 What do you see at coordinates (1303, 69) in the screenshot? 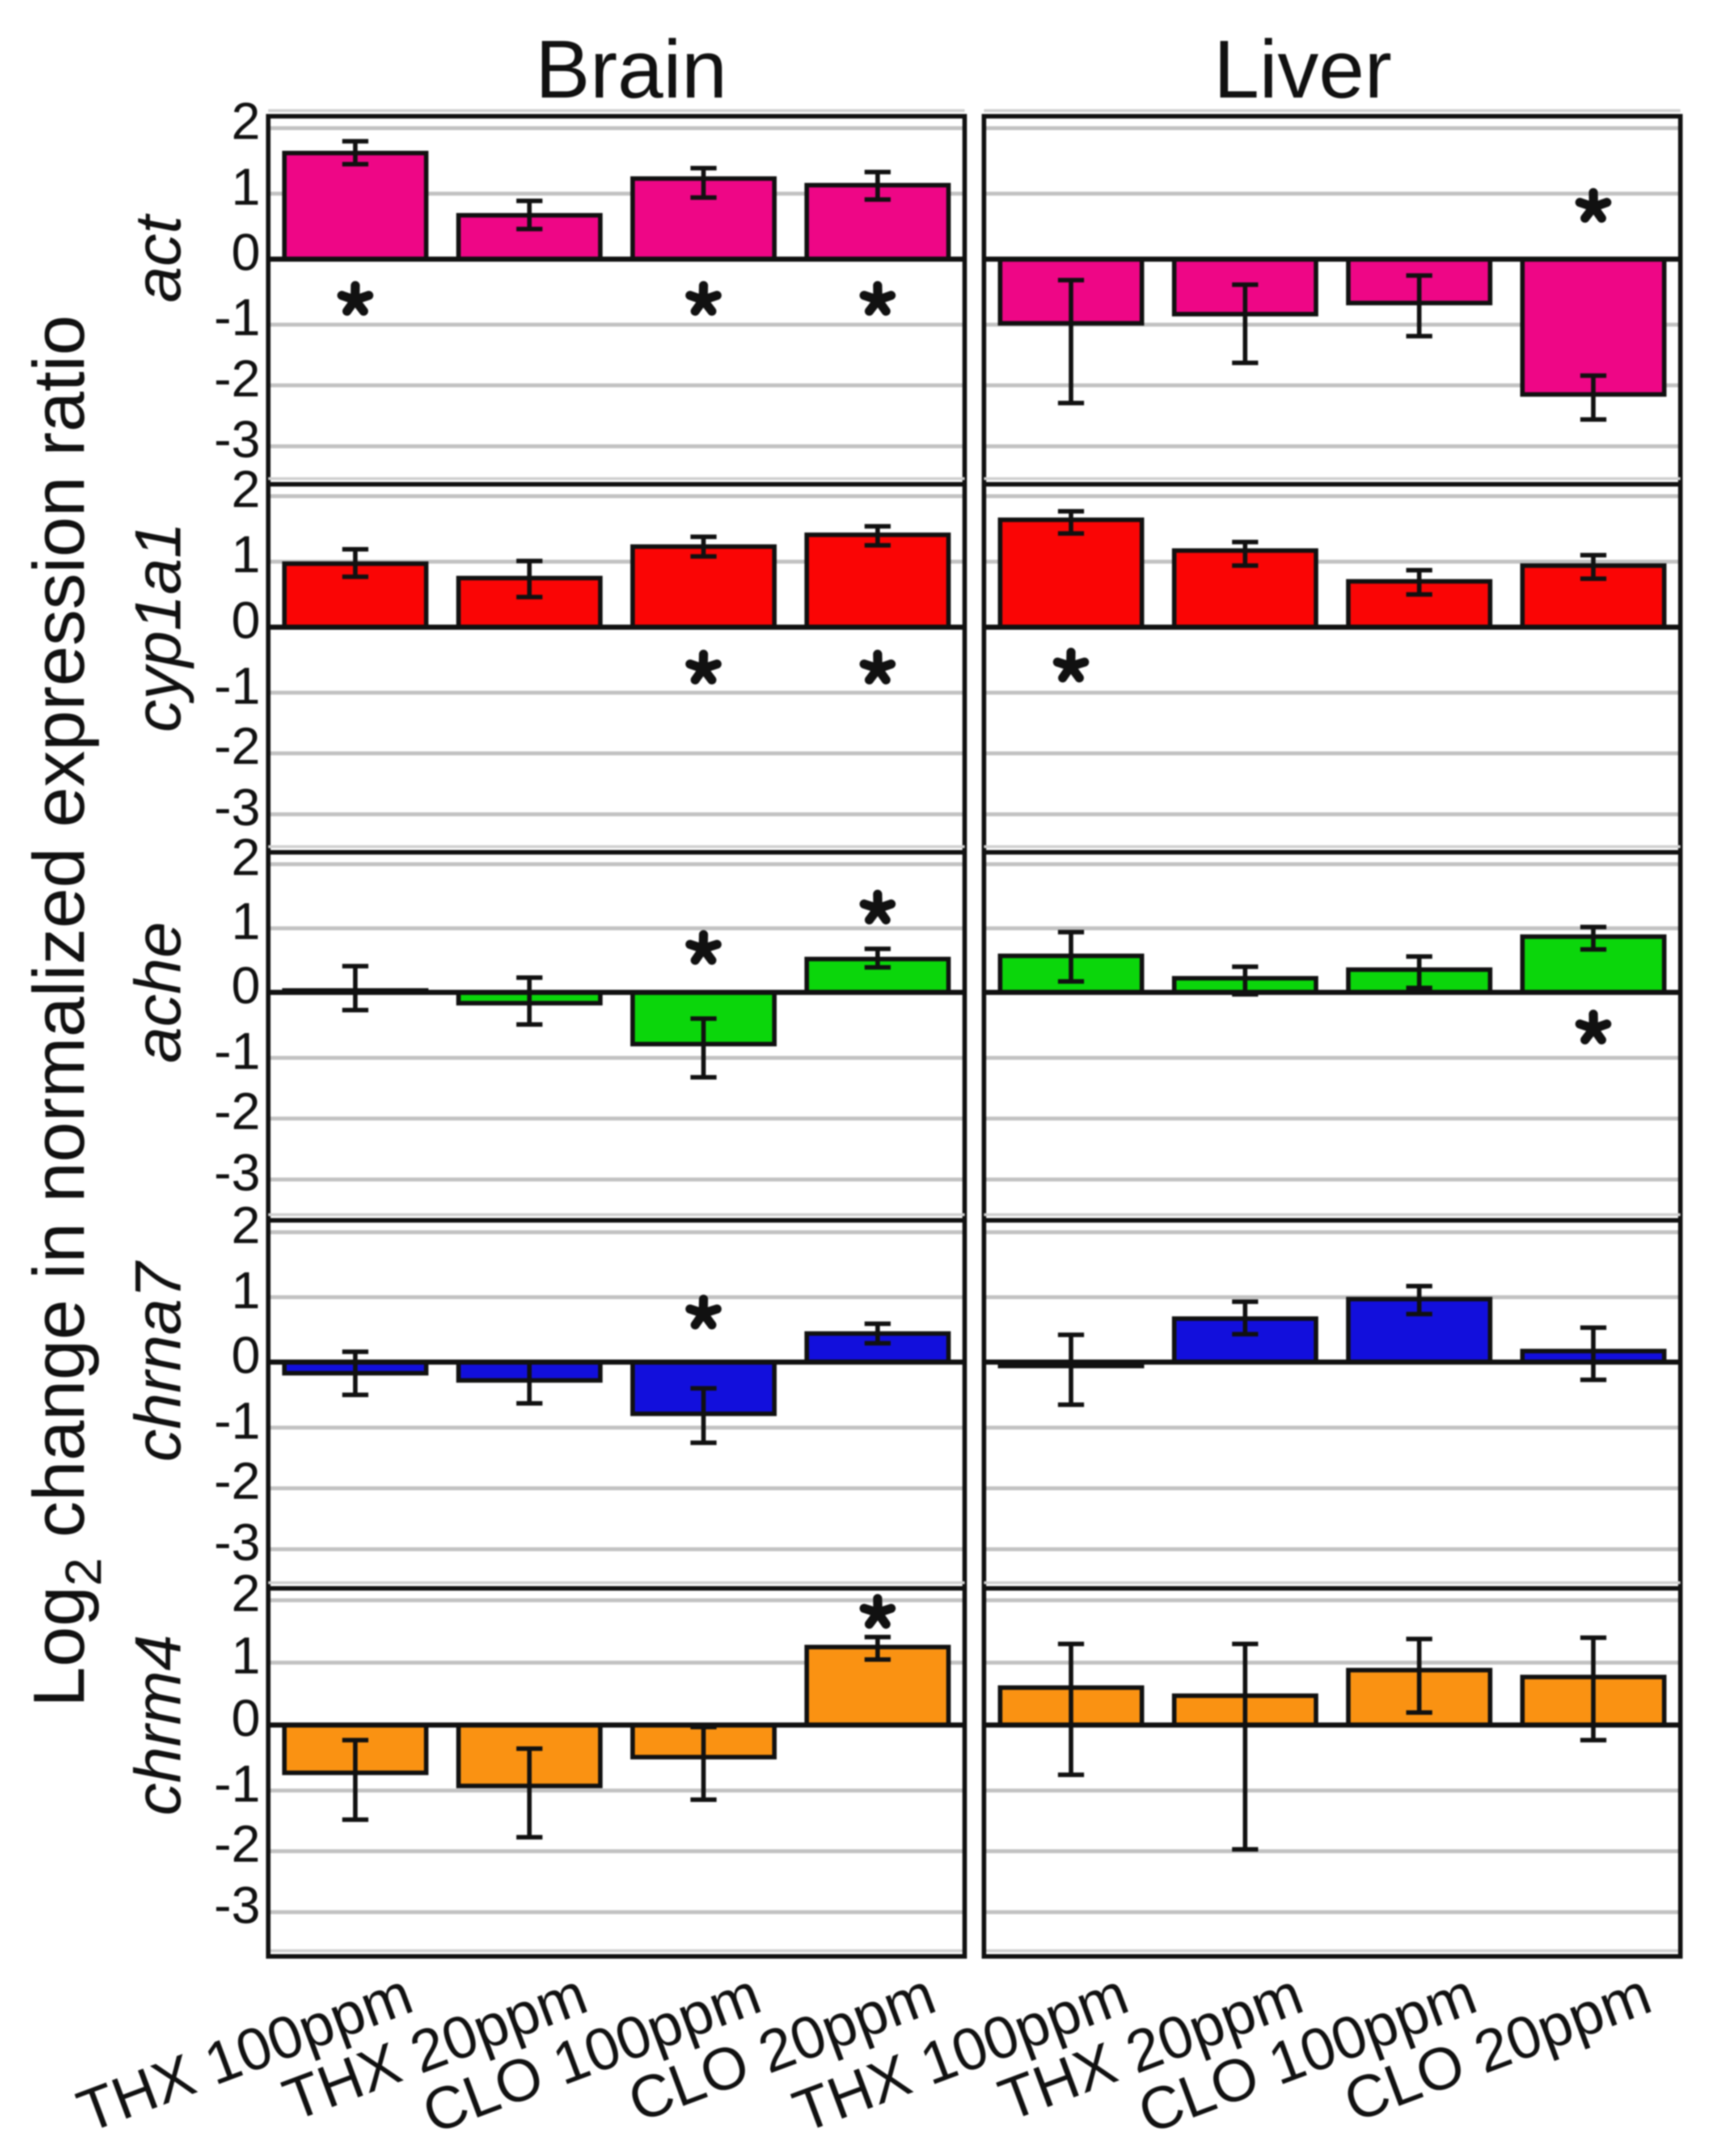
I see `svg-text: Liver` at bounding box center [1303, 69].